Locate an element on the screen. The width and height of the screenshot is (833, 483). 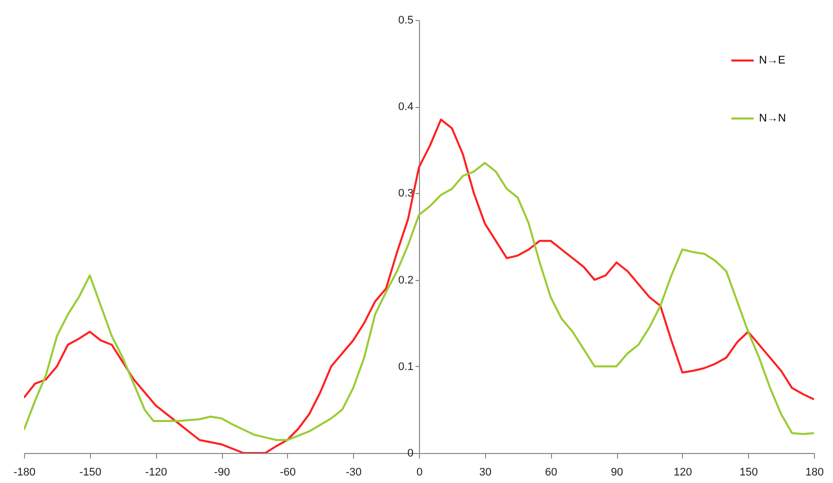
x-tick-label: 180 is located at coordinates (814, 472).